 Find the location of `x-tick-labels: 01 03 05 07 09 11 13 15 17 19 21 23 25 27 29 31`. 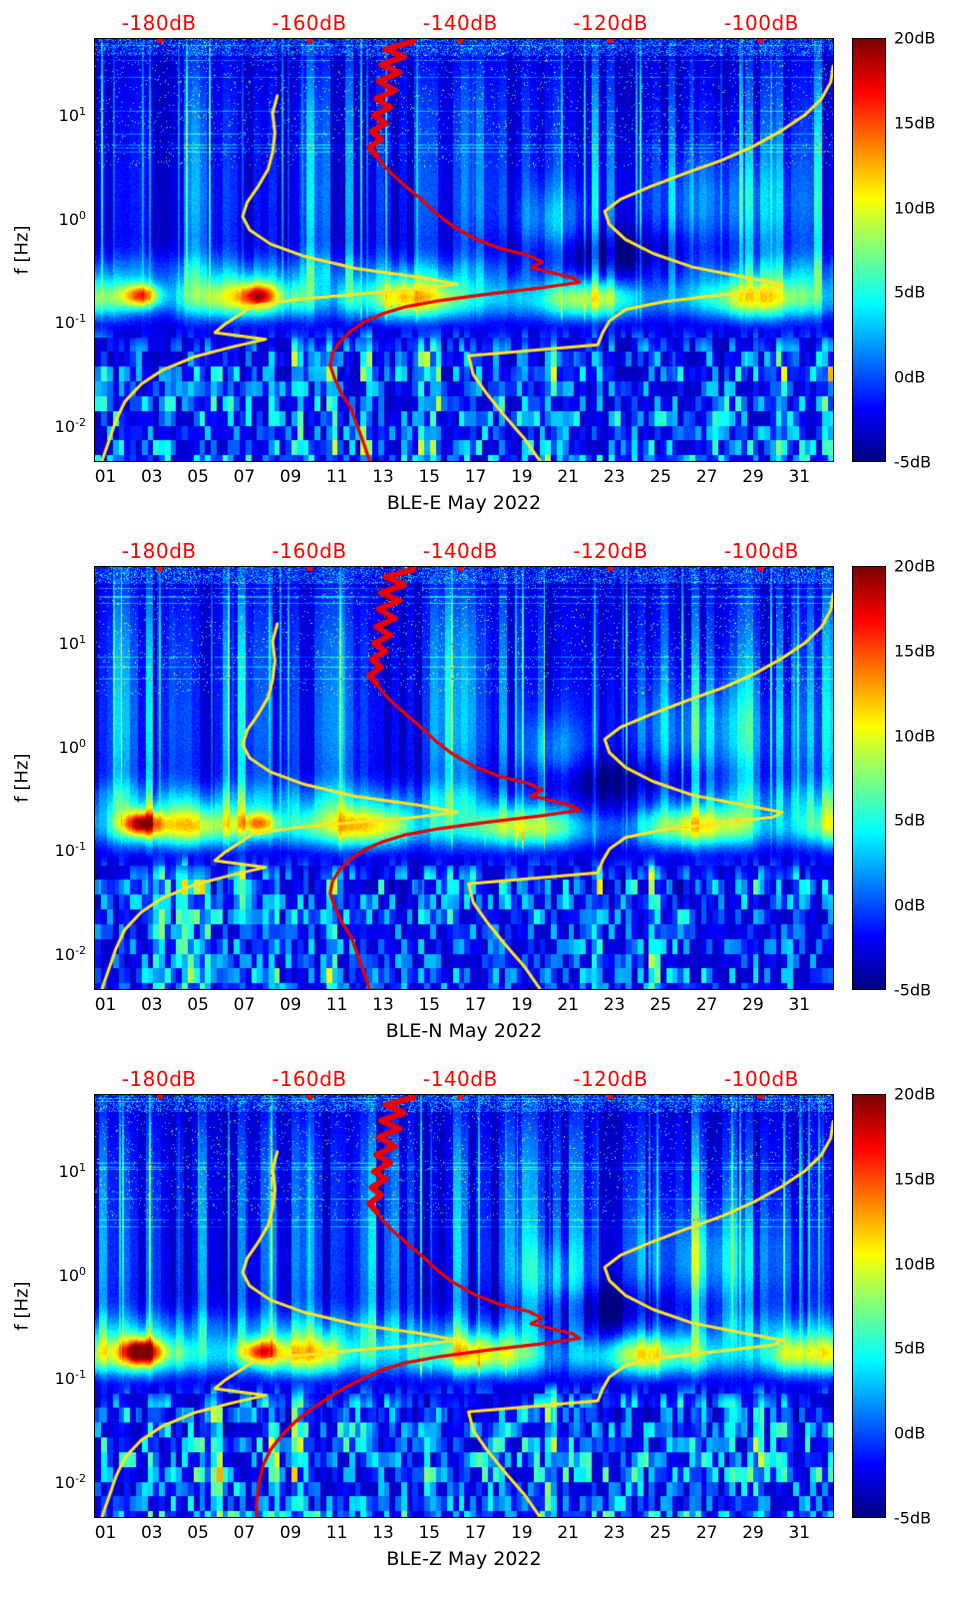

x-tick-labels: 01 03 05 07 09 11 13 15 17 19 21 23 25 27 29 31 is located at coordinates (464, 1532).